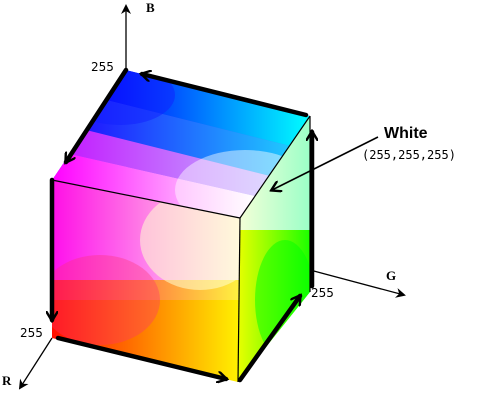 This screenshot has height=400, width=490. I want to click on g-axis-label: G, so click(391, 275).